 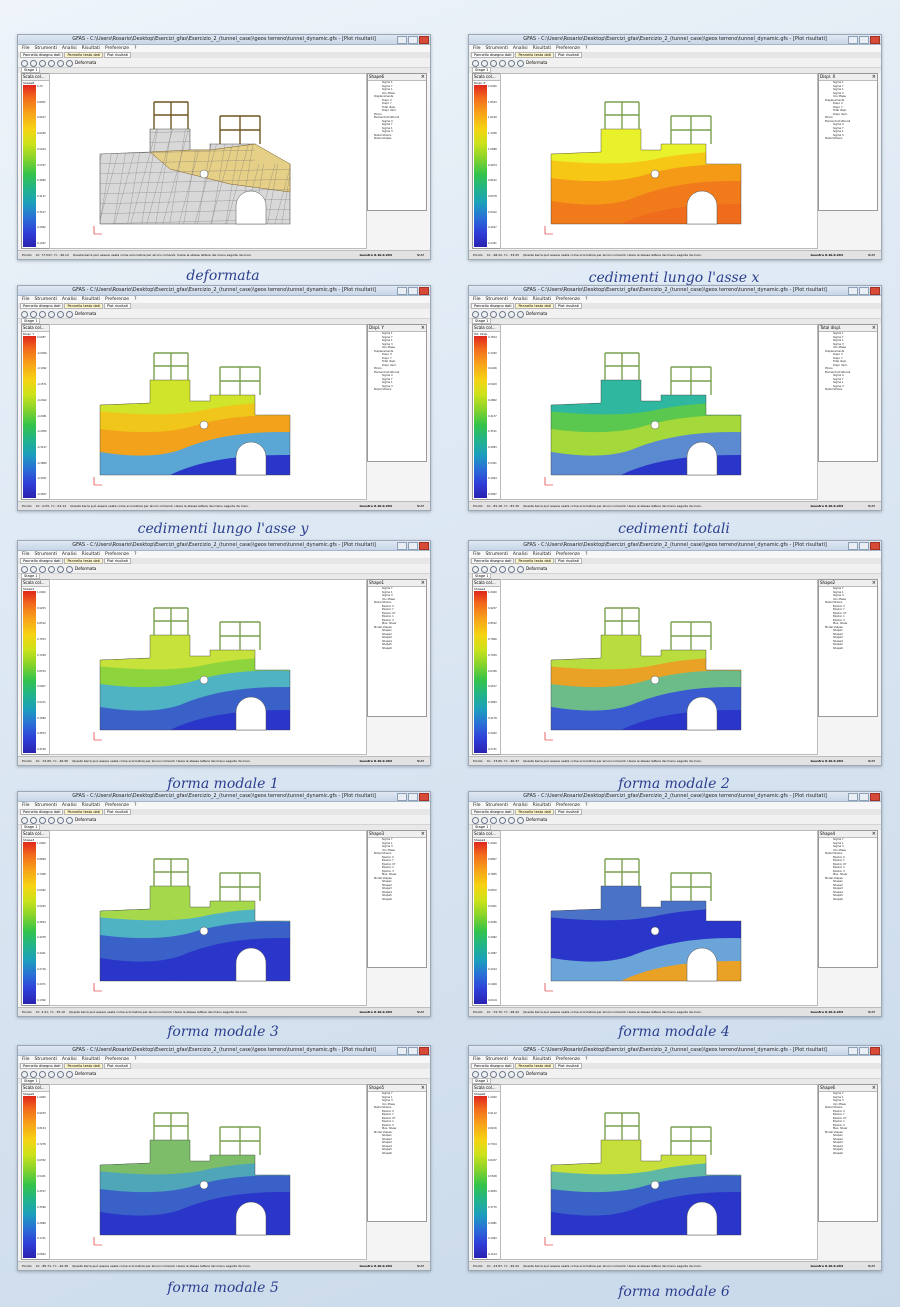 I want to click on tab-1: Pannello testo dati, so click(x=535, y=1066).